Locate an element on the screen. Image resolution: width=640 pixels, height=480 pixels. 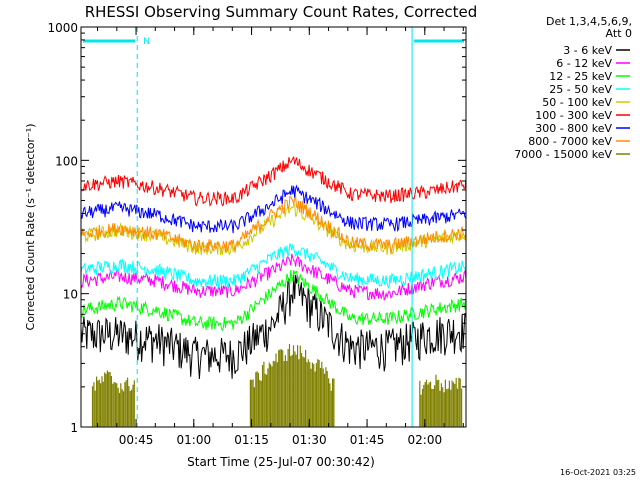
legend-header-line-2: Att 0 is located at coordinates (619, 33).